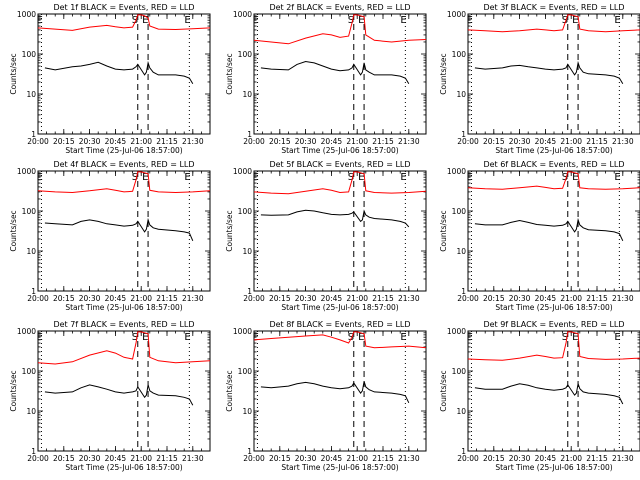 This screenshot has height=480, width=640. I want to click on panel-title: Det 5f BLACK = Events, RED = LLD, so click(339, 164).